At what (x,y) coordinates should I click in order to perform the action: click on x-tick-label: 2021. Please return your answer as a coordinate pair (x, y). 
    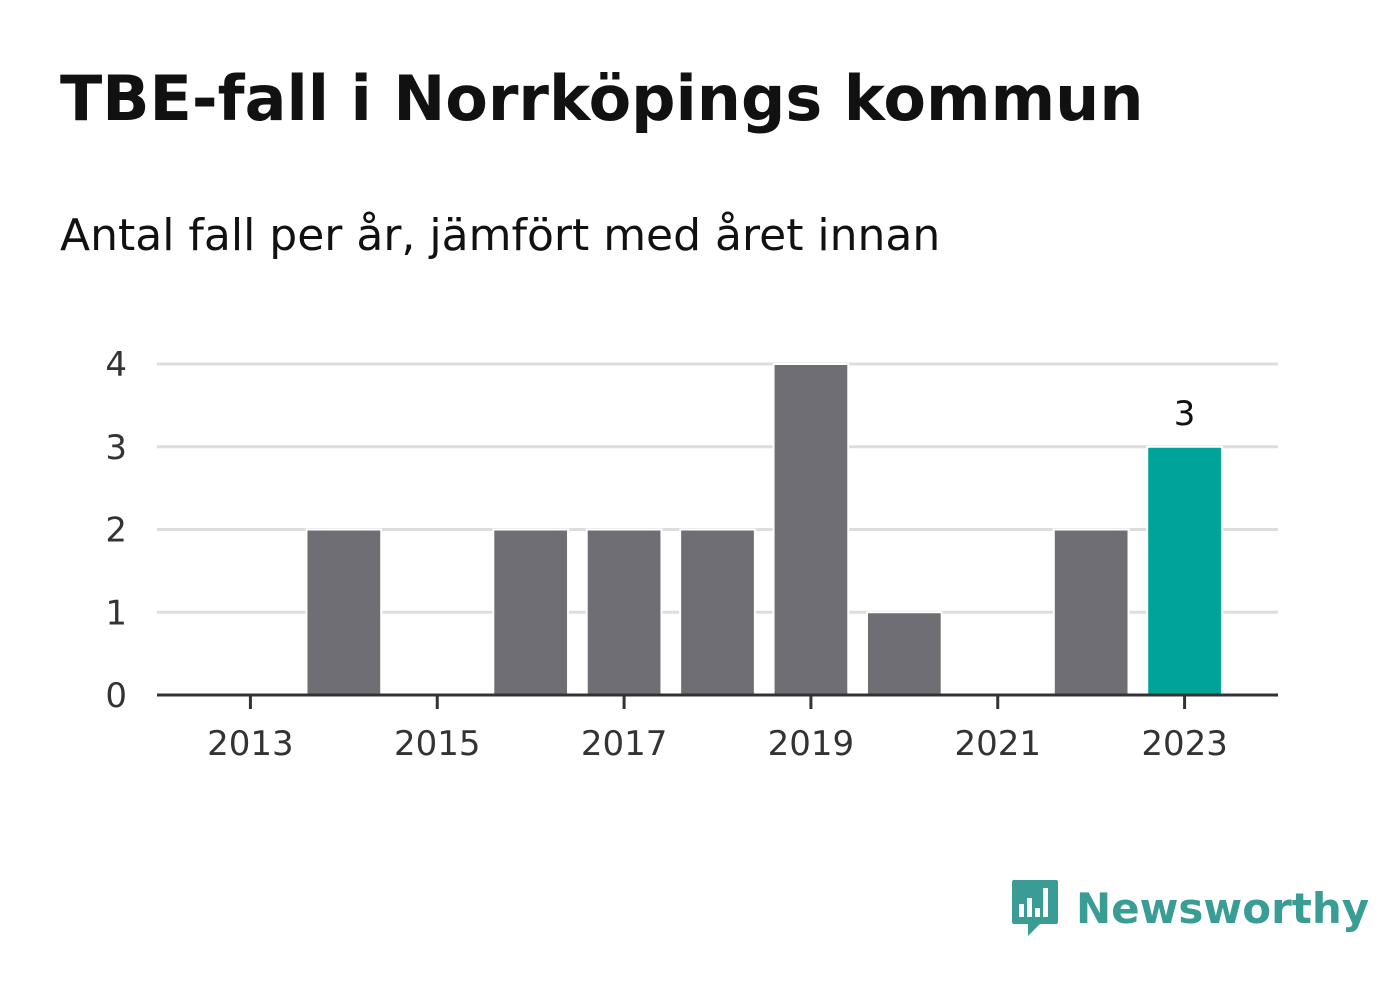
    Looking at the image, I should click on (997, 744).